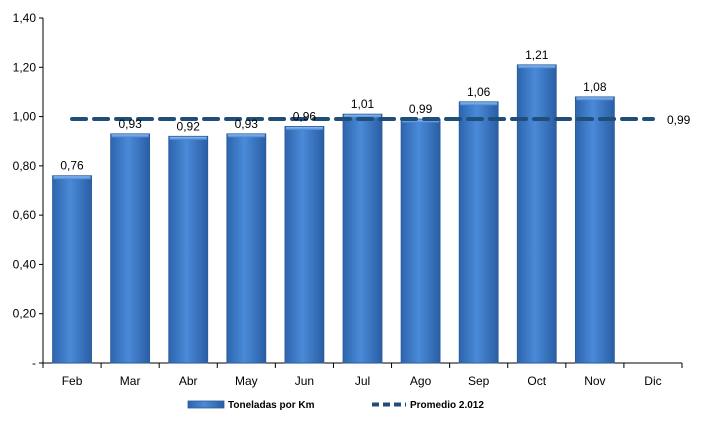 This screenshot has width=714, height=429. Describe the element at coordinates (421, 381) in the screenshot. I see `x-tick-label: Ago` at that location.